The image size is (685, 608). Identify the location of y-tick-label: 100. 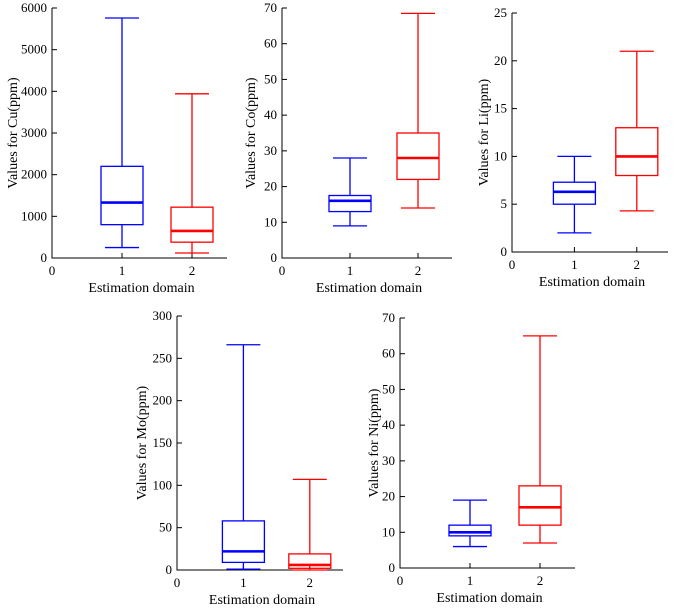
(163, 484).